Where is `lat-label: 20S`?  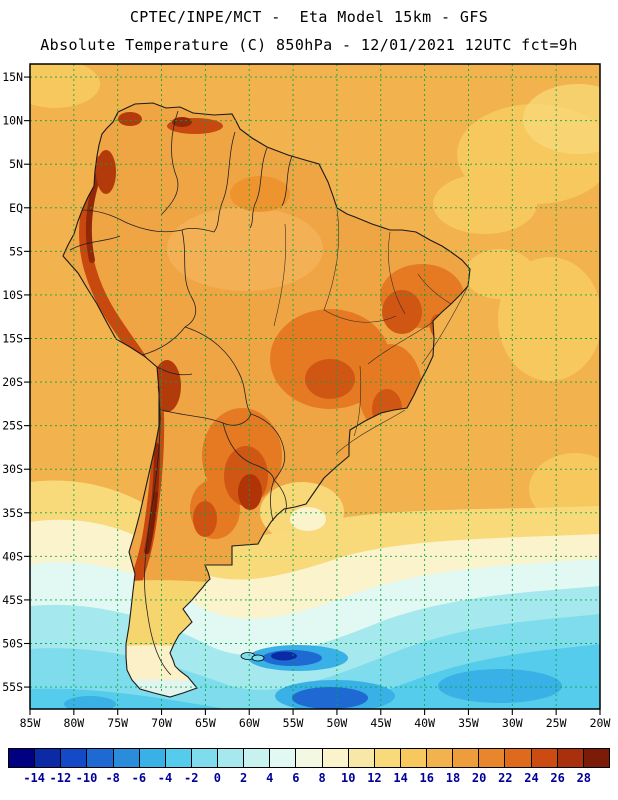 lat-label: 20S is located at coordinates (12, 382).